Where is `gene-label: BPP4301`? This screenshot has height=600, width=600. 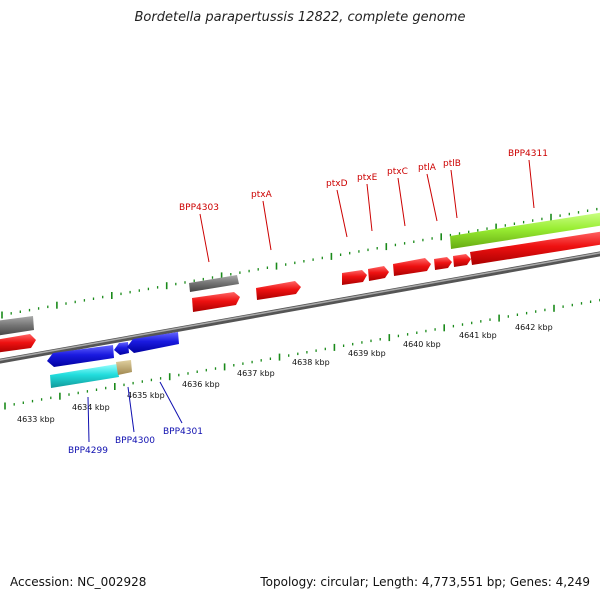
gene-label: BPP4301 is located at coordinates (183, 432).